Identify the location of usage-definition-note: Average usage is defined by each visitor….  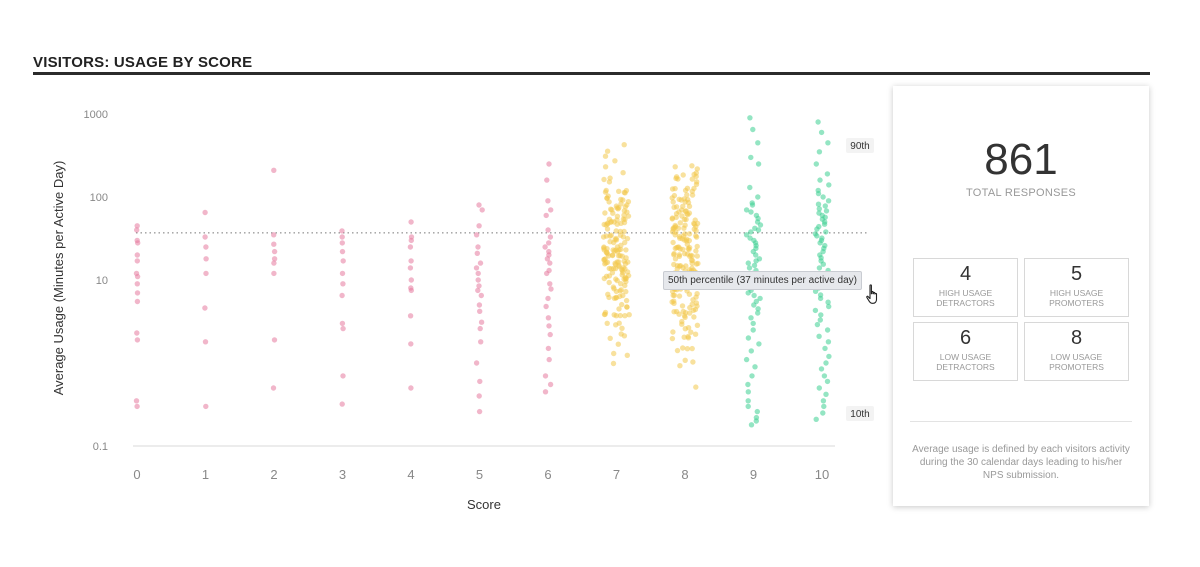
(1021, 462).